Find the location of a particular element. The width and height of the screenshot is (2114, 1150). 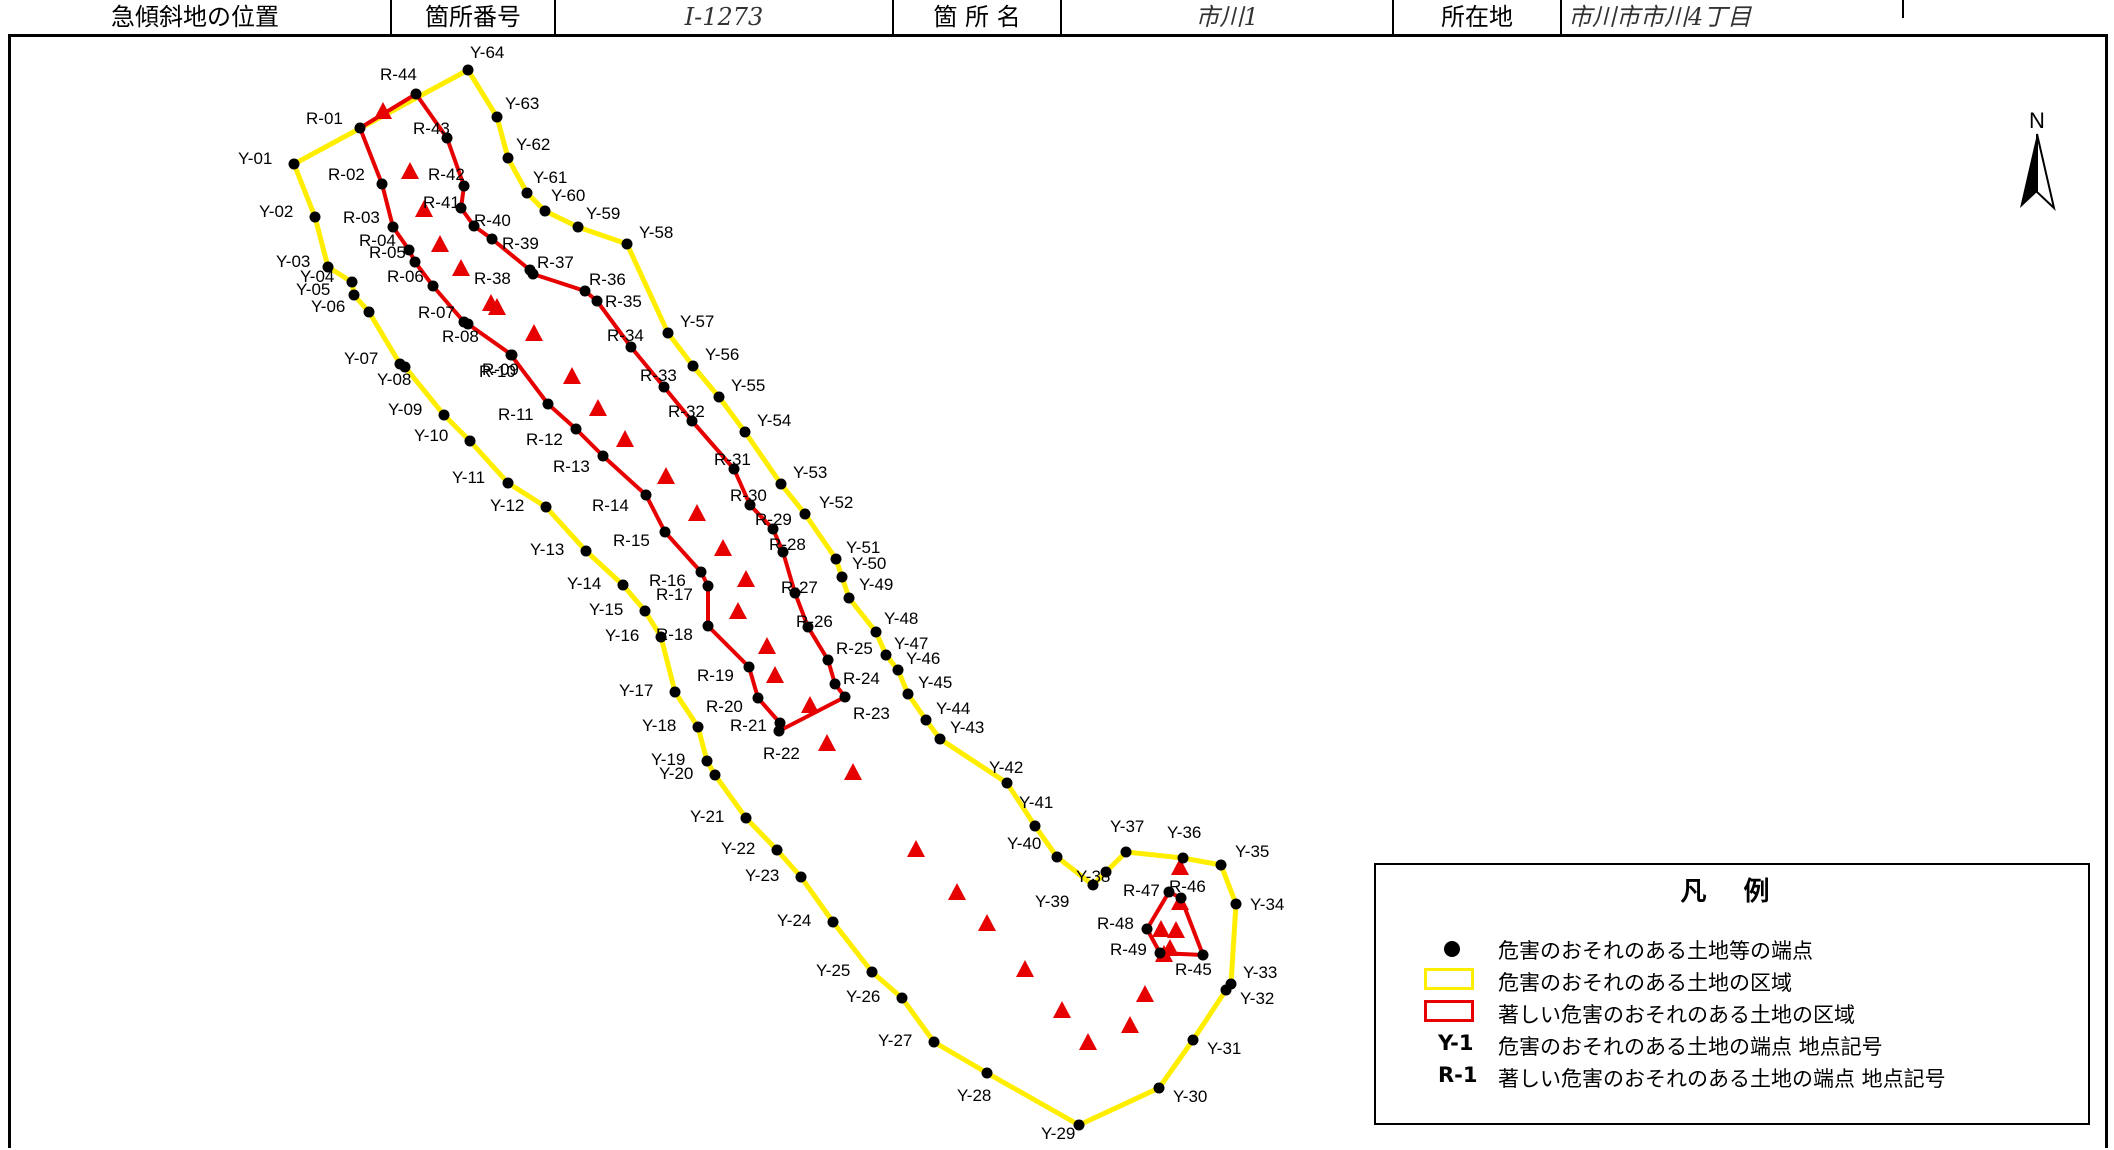

legend-item-point: 危害のおそれのある土地等の端点 is located at coordinates (1732, 949).